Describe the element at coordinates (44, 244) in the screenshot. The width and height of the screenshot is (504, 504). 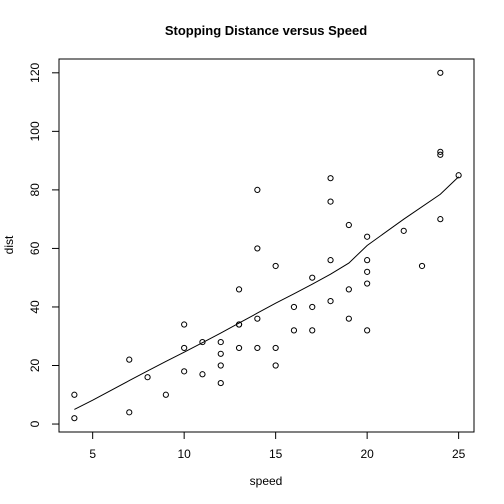
I see `y-axis: 0 20 40 60 80 100 120` at that location.